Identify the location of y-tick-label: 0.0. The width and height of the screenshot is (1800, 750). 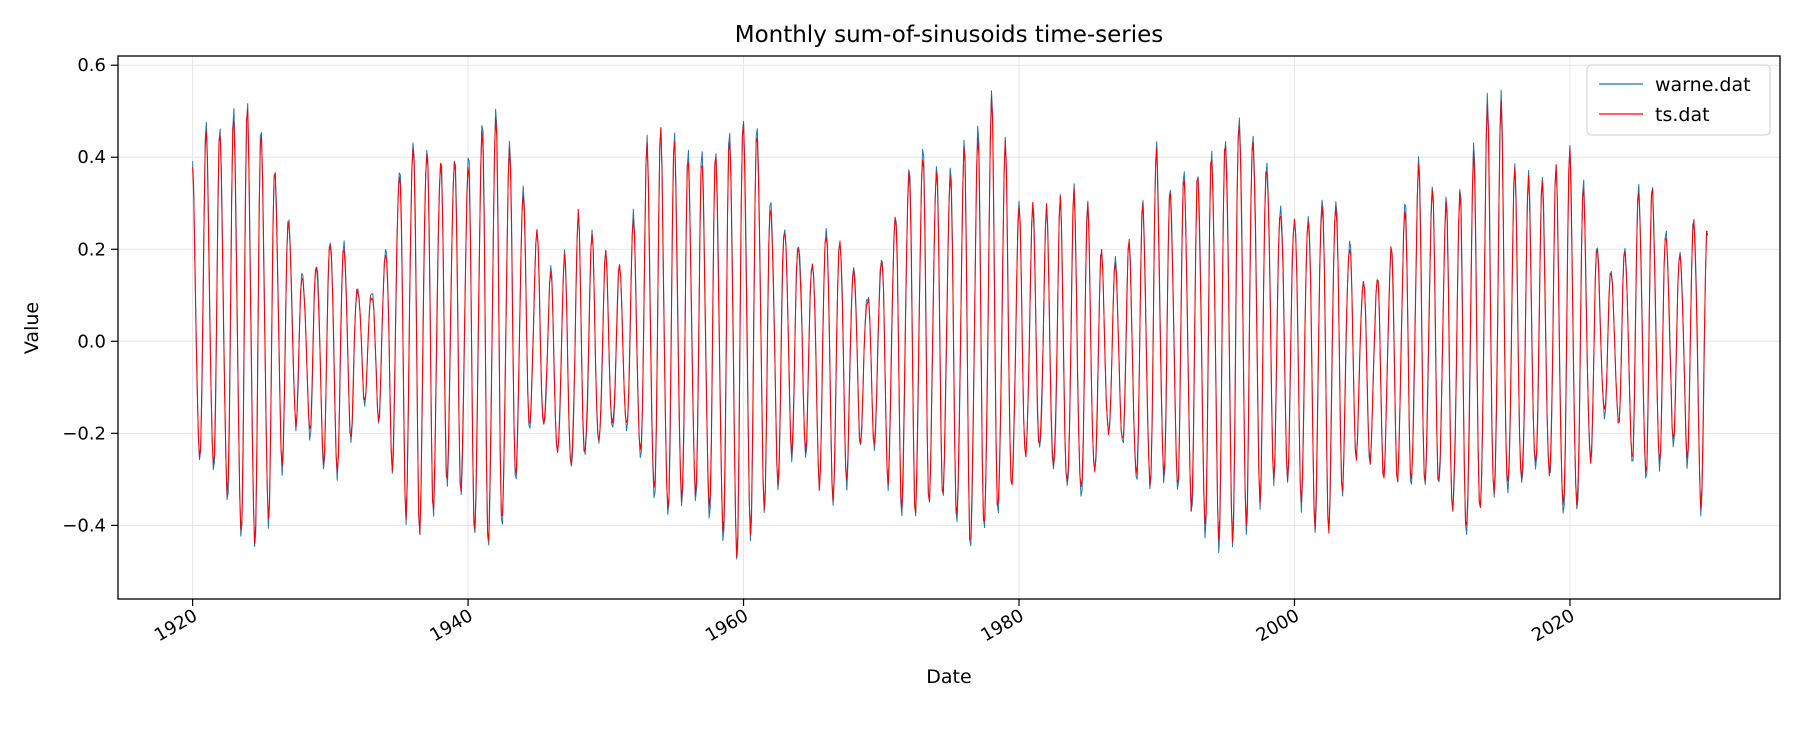
(91, 341).